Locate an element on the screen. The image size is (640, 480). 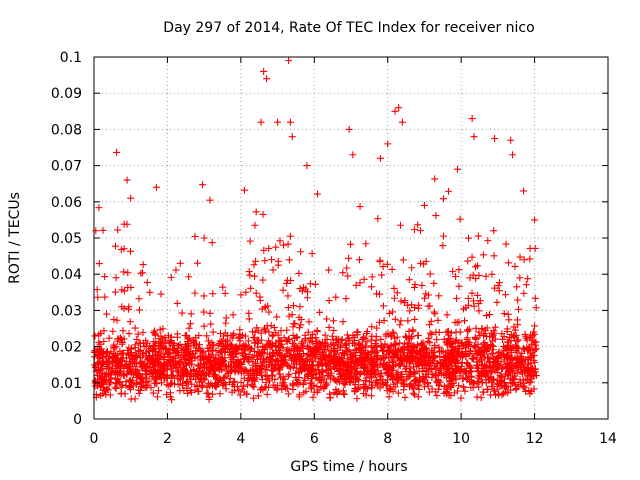
y-tick-label: 0.03 is located at coordinates (66, 311).